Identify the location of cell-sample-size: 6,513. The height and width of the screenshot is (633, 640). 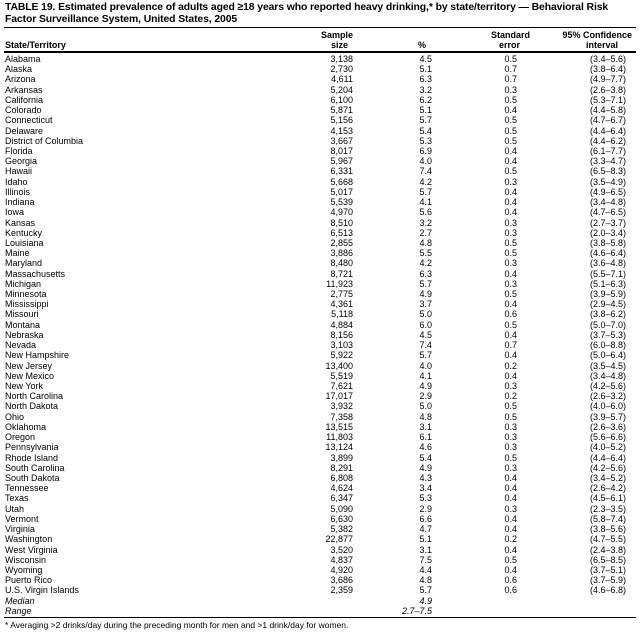
(341, 232).